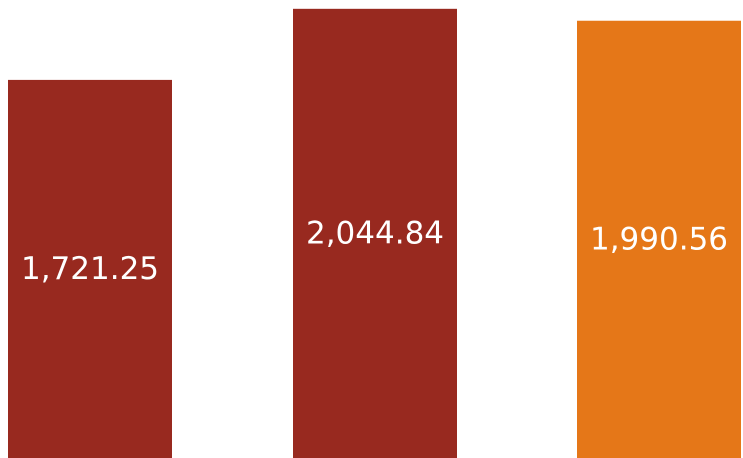  What do you see at coordinates (375, 233) in the screenshot?
I see `bar-value-label-2: 2,044.84` at bounding box center [375, 233].